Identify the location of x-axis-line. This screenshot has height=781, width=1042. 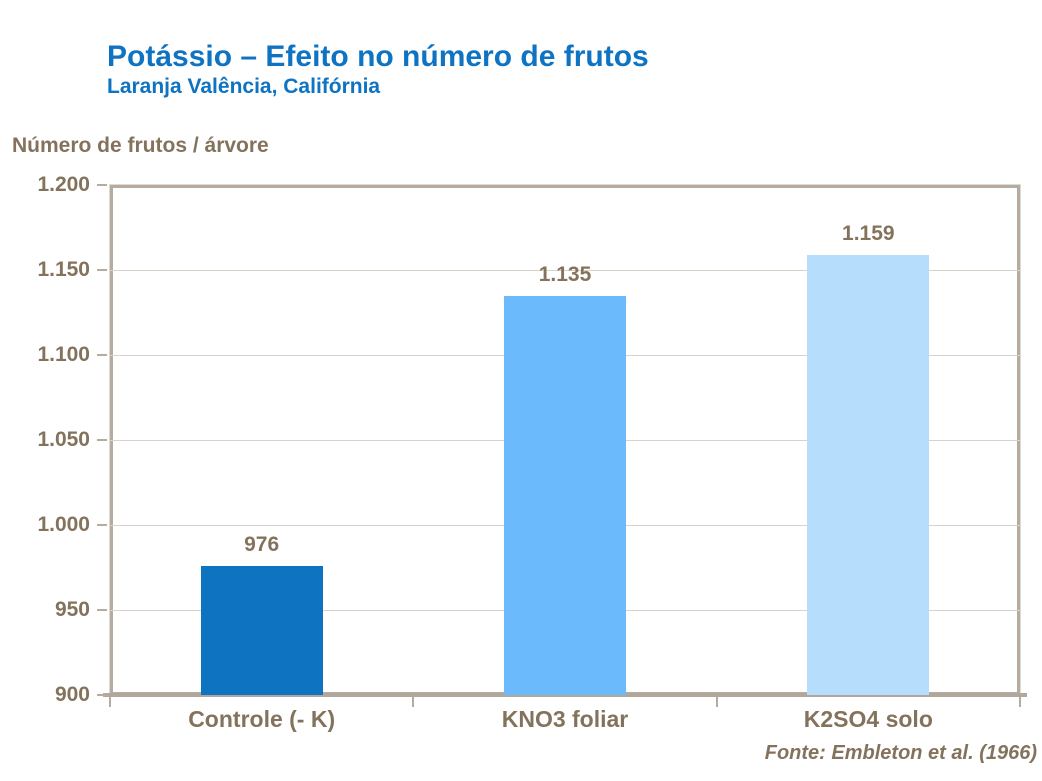
(565, 695).